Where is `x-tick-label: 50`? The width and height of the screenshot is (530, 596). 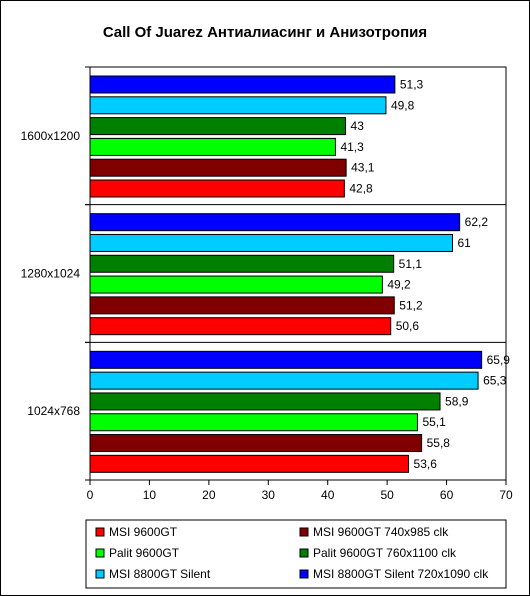 x-tick-label: 50 is located at coordinates (387, 495).